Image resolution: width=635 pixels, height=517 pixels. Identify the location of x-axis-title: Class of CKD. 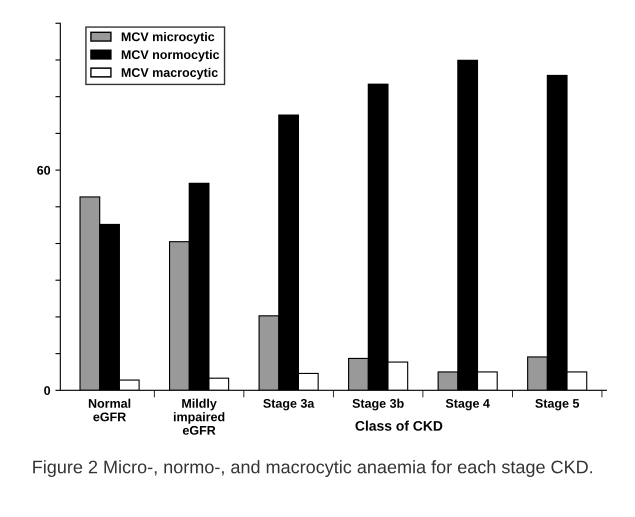
(398, 425).